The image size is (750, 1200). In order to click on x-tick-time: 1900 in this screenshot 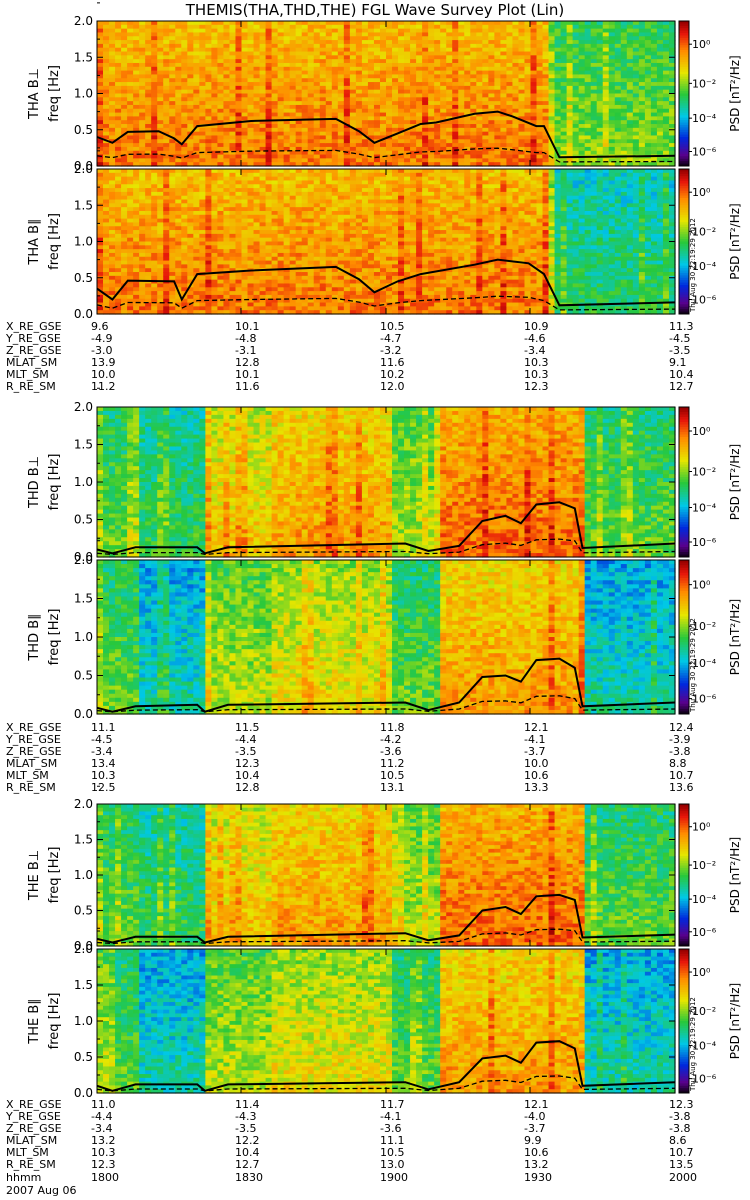, I will do `click(394, 1177)`.